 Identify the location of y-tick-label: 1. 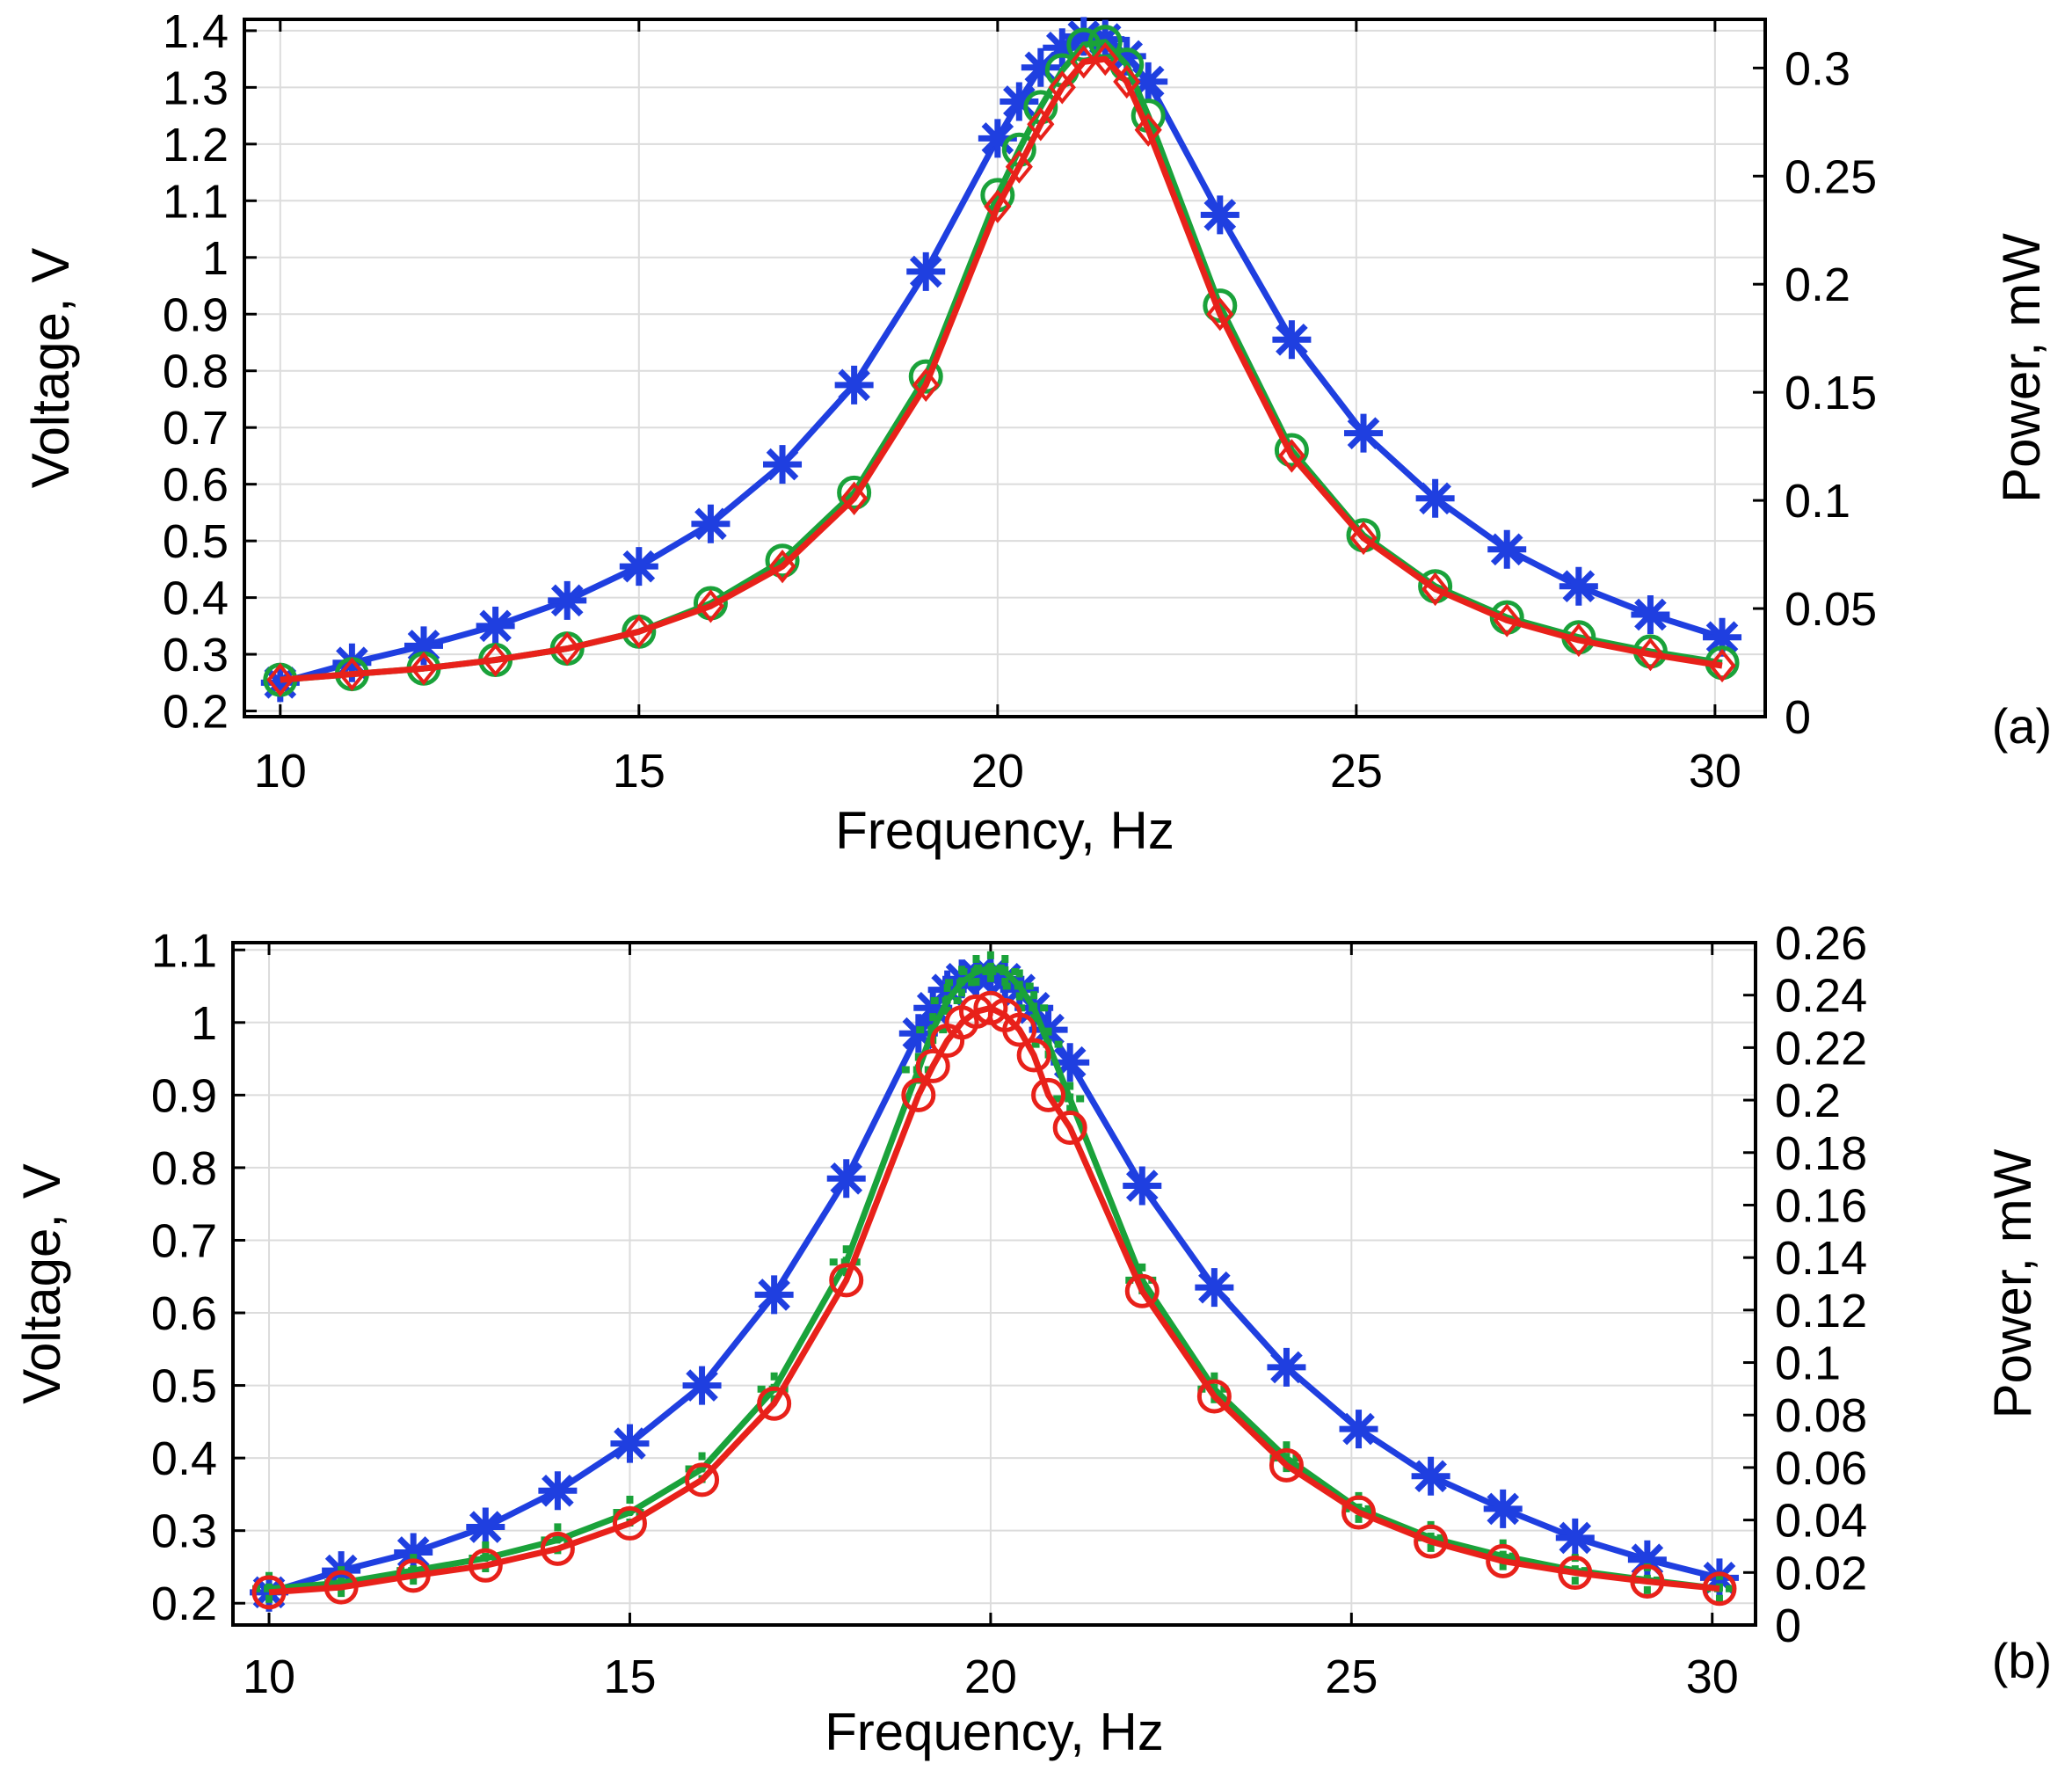
(215, 258).